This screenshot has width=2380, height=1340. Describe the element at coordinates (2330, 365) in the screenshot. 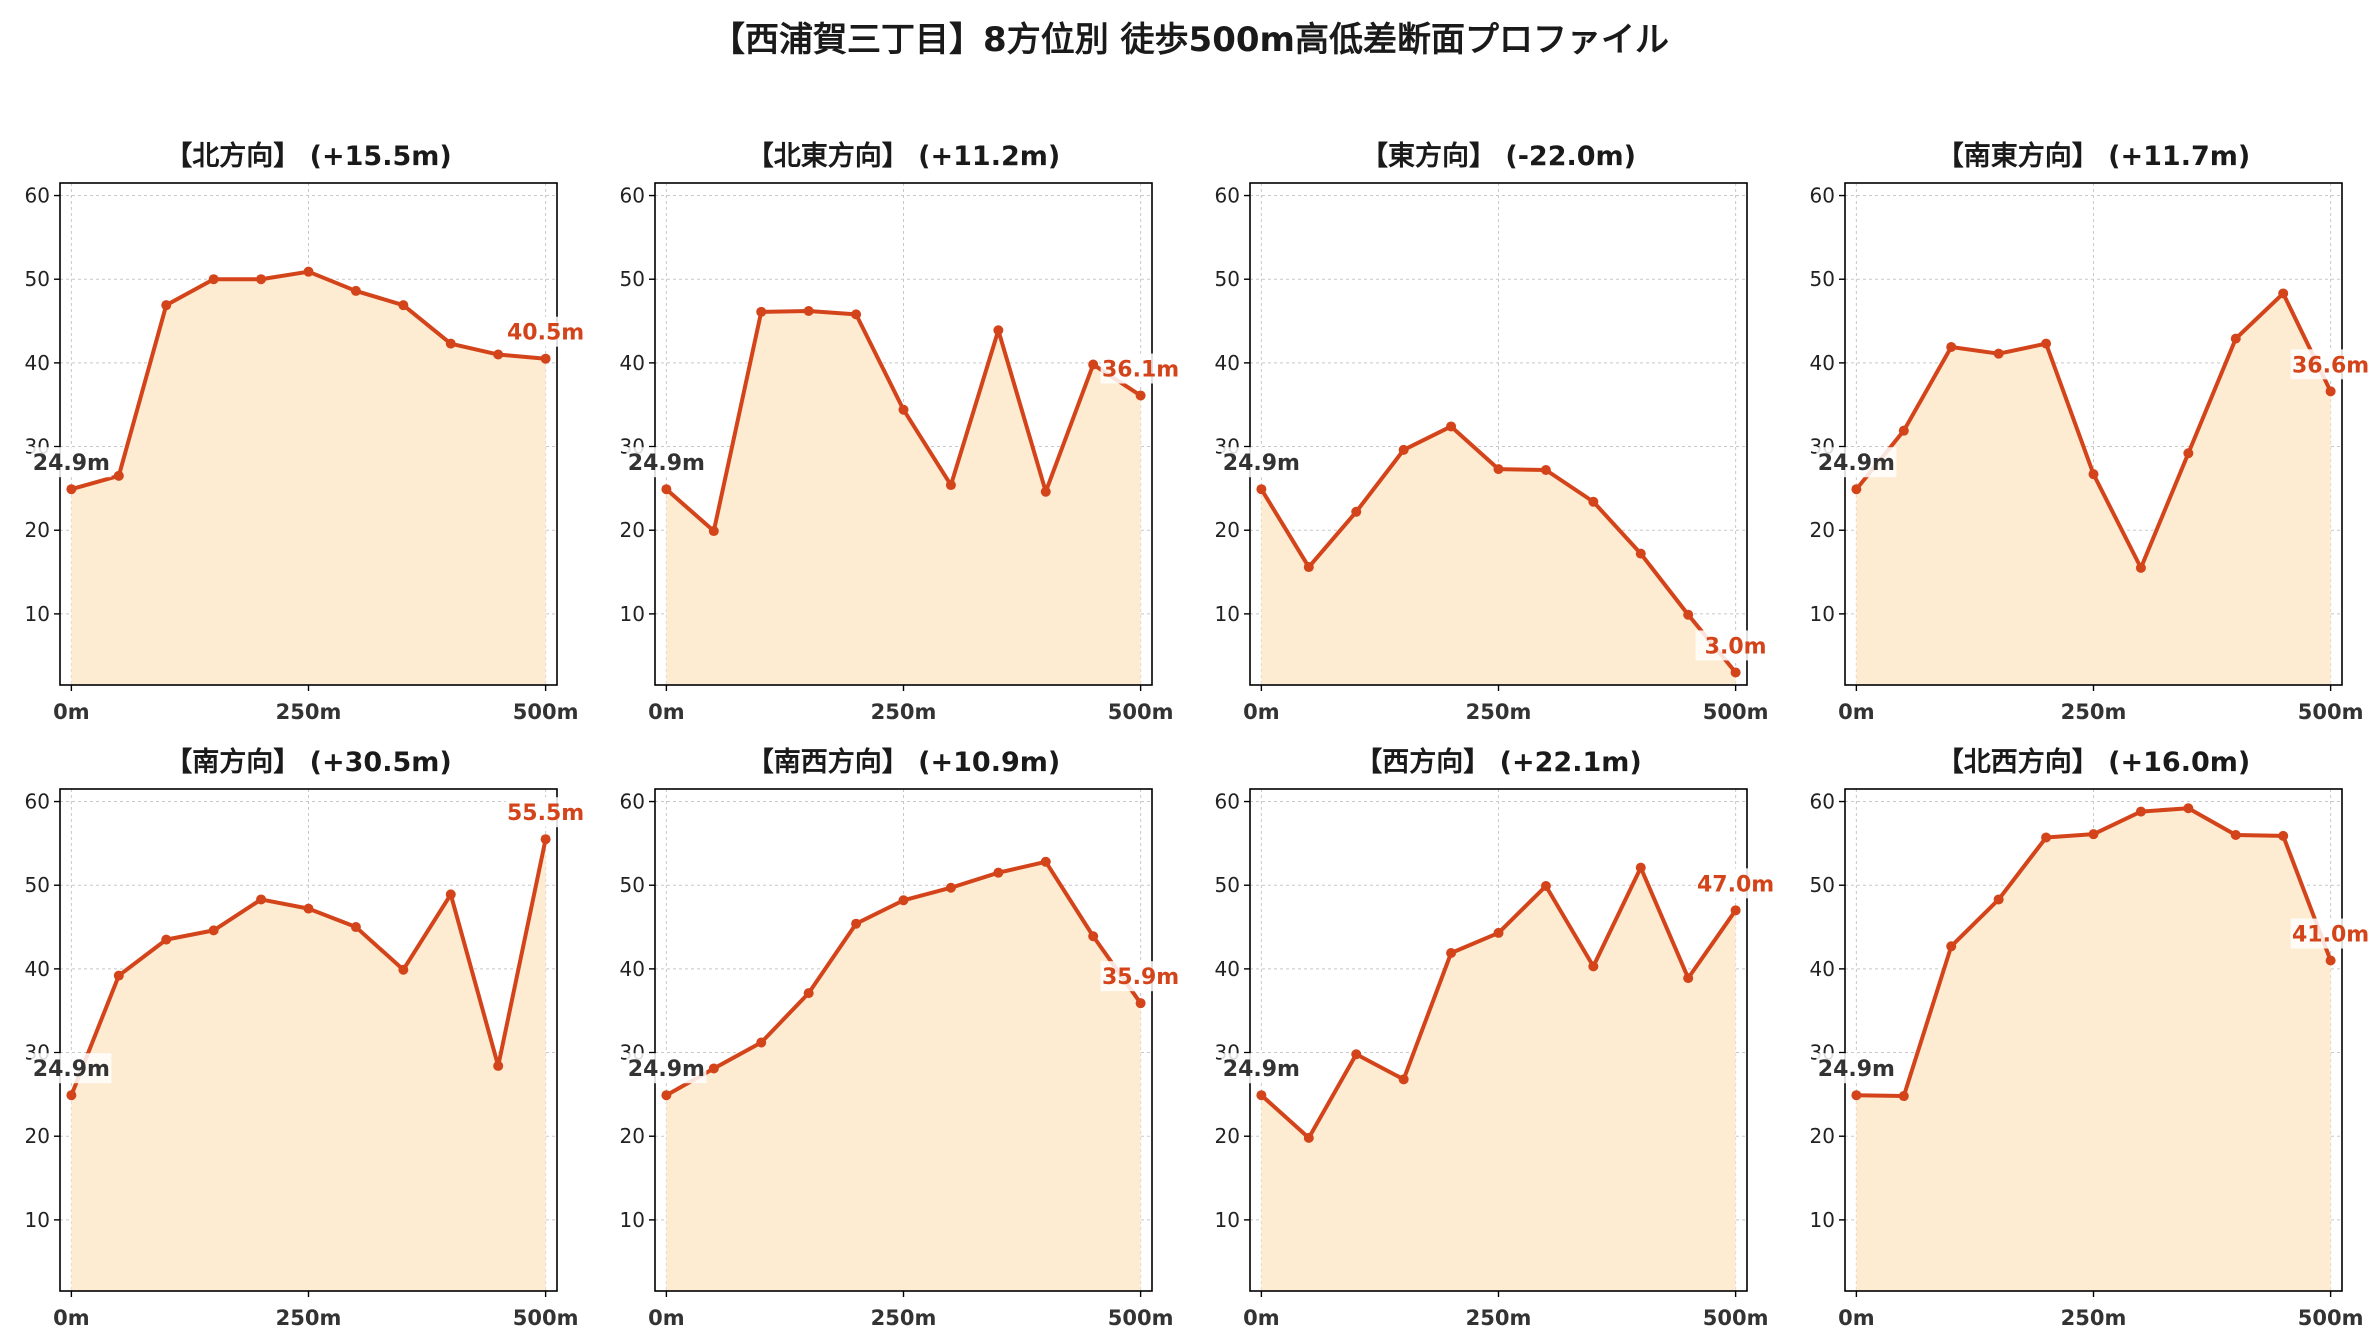

I see `end-elevation-label: 36.6m` at that location.